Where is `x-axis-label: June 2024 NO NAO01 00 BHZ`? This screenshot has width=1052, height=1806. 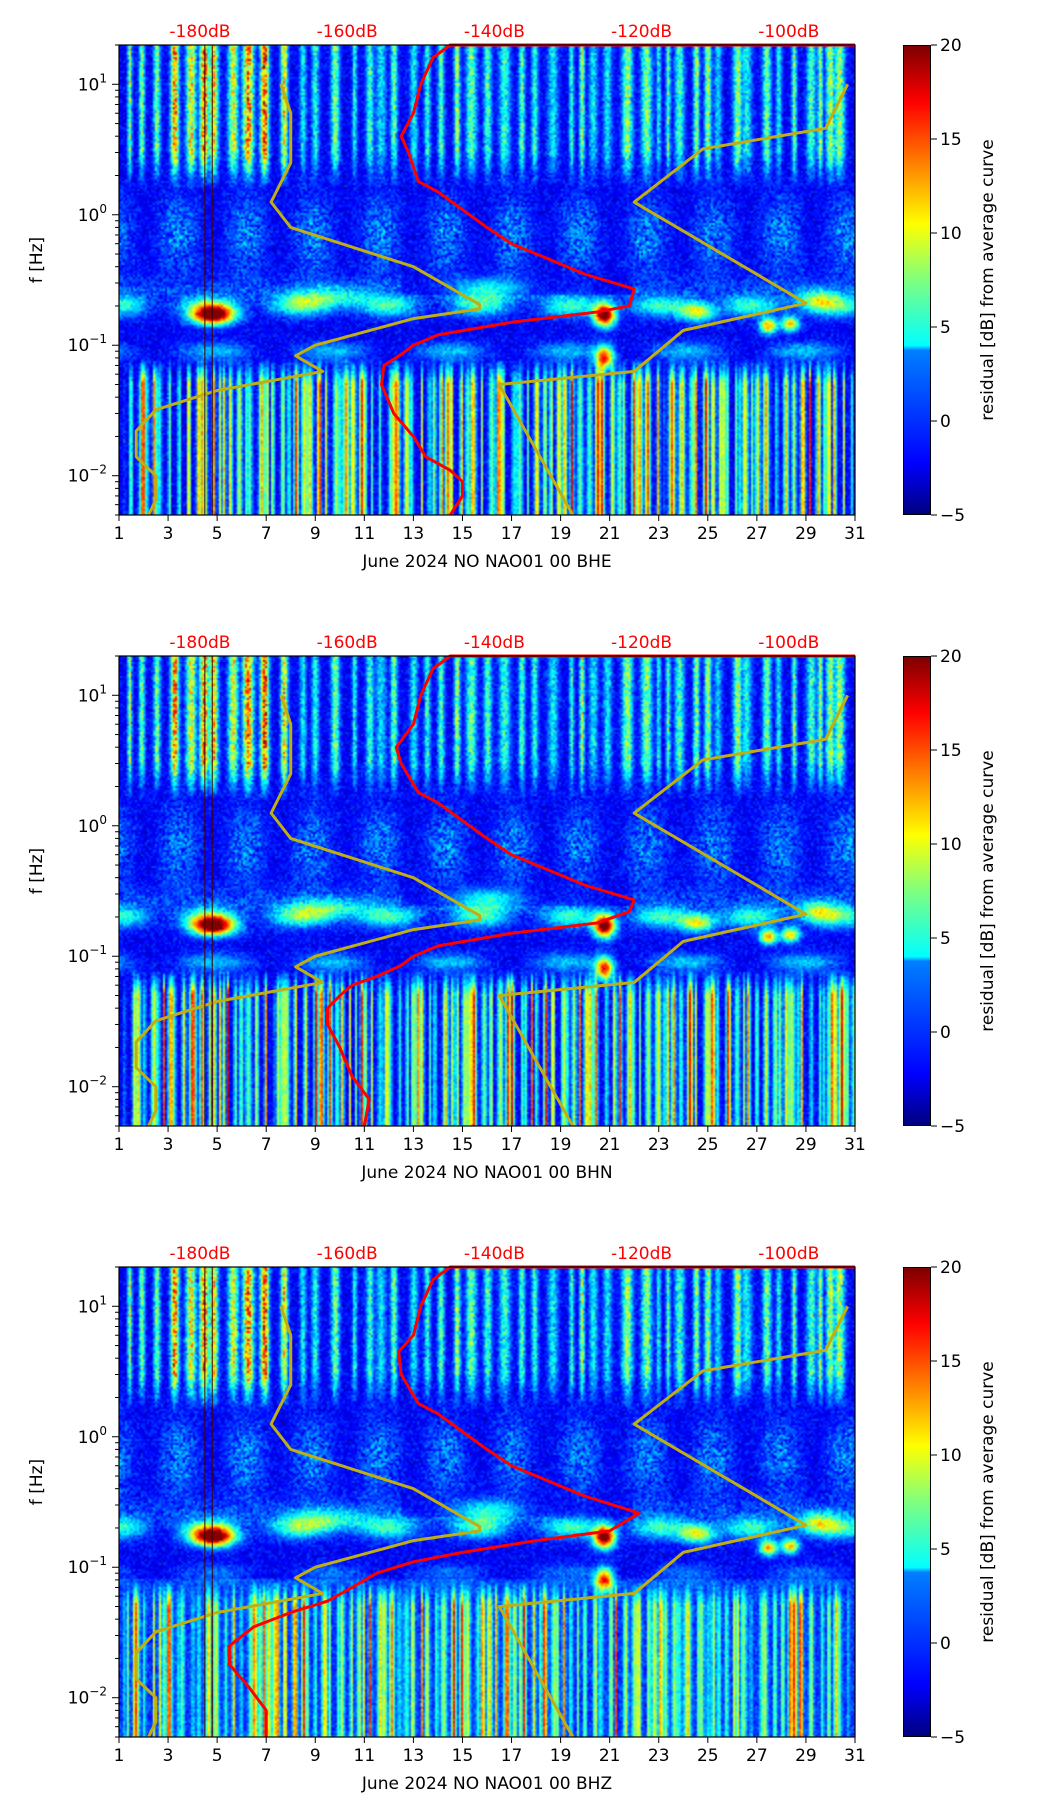
x-axis-label: June 2024 NO NAO01 00 BHZ is located at coordinates (486, 1784).